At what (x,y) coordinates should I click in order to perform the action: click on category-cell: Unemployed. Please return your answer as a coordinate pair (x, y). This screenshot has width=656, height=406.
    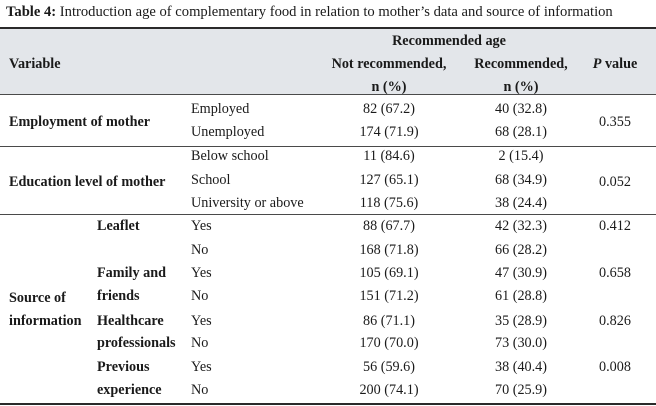
    Looking at the image, I should click on (228, 132).